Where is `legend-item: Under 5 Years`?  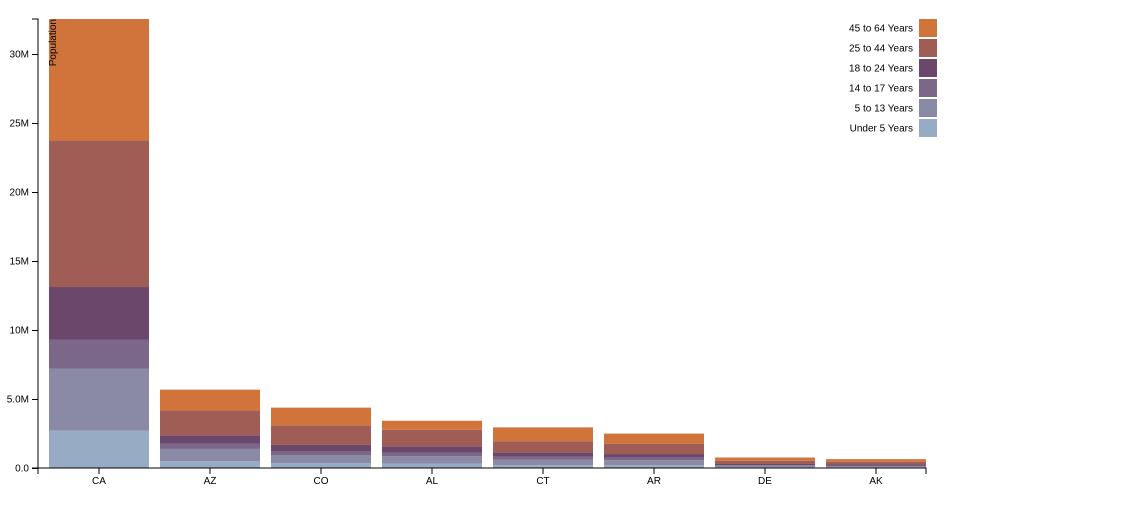
legend-item: Under 5 Years is located at coordinates (893, 128).